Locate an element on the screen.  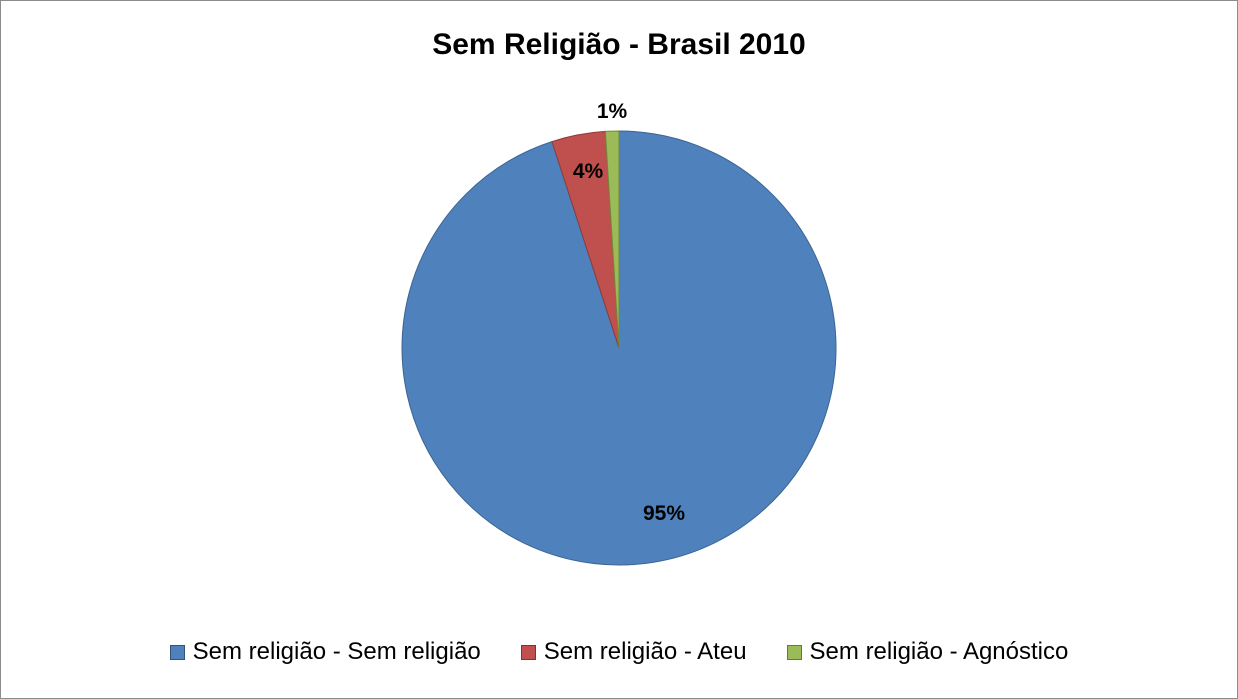
legend-item-2: Sem religião - Agnóstico is located at coordinates (927, 652).